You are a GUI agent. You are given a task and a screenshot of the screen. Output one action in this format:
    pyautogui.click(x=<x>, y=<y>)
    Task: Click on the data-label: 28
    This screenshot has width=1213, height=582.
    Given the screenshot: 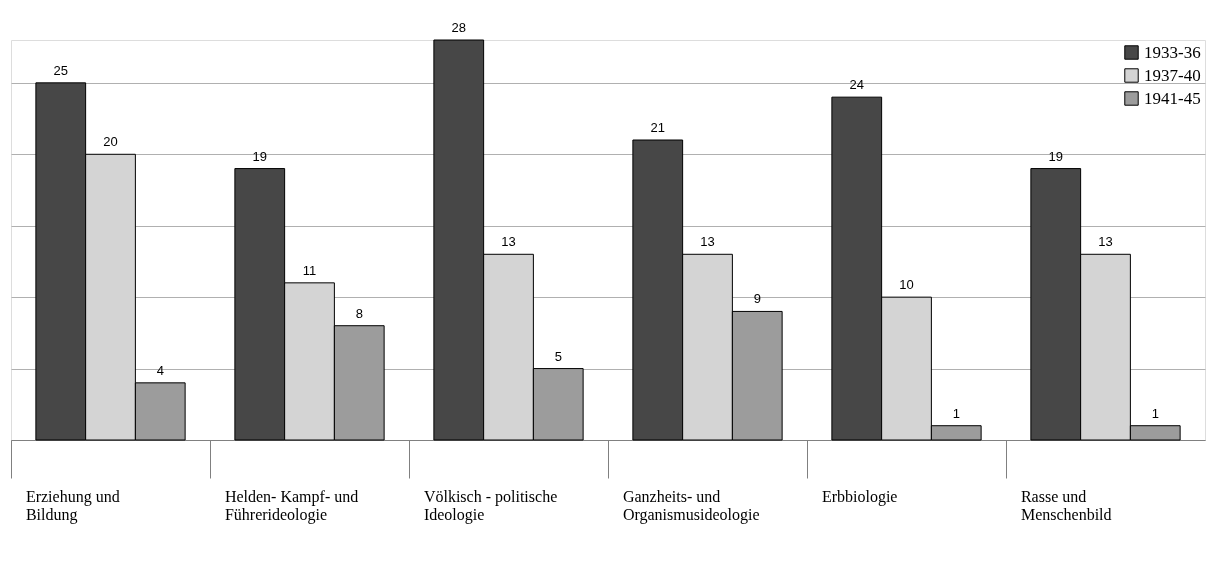 What is the action you would take?
    pyautogui.click(x=458, y=27)
    